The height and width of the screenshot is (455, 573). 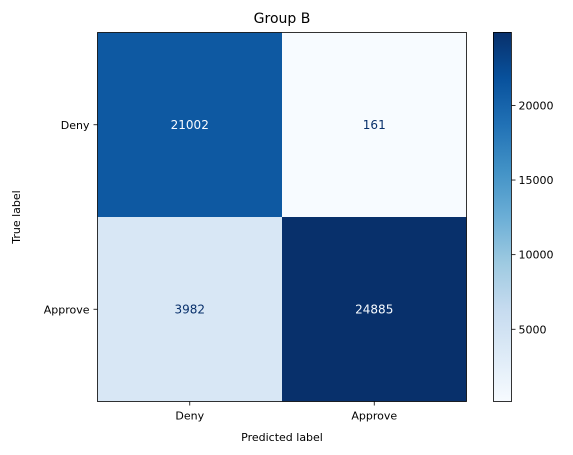 I want to click on colorbar-tick-label: 20000, so click(x=536, y=105).